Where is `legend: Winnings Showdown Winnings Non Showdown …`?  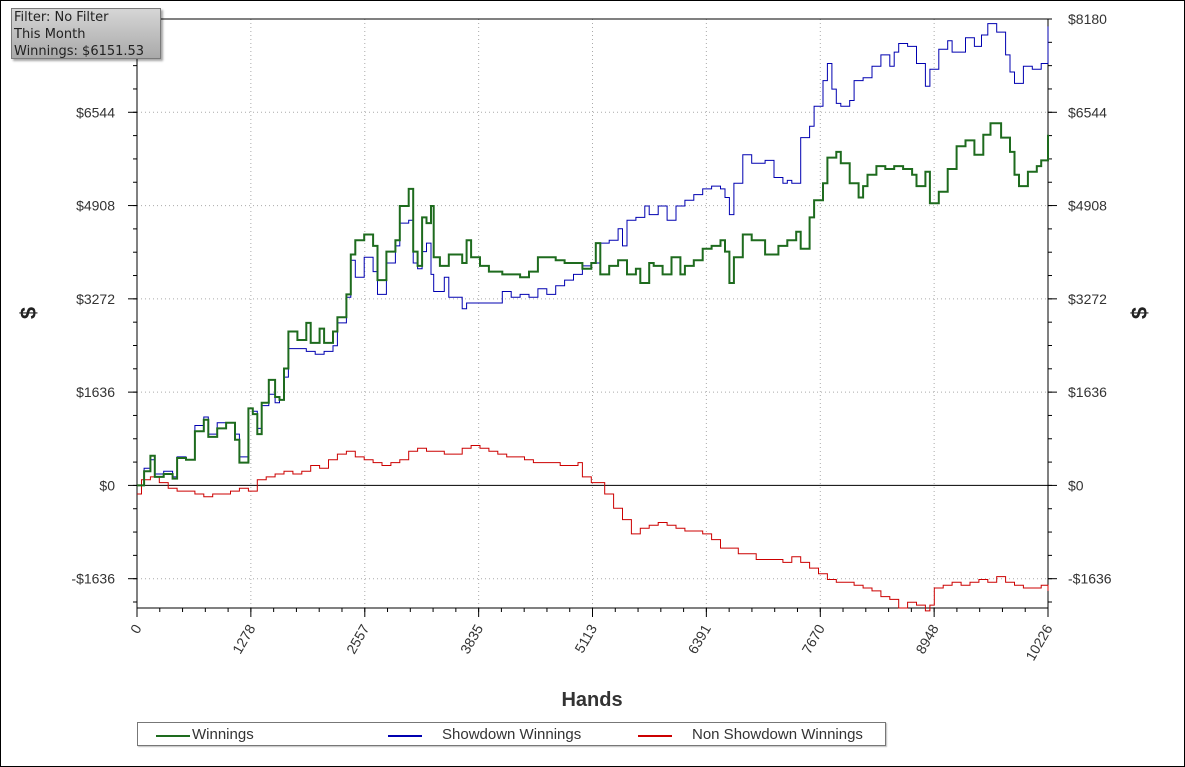
legend: Winnings Showdown Winnings Non Showdown … is located at coordinates (511, 734).